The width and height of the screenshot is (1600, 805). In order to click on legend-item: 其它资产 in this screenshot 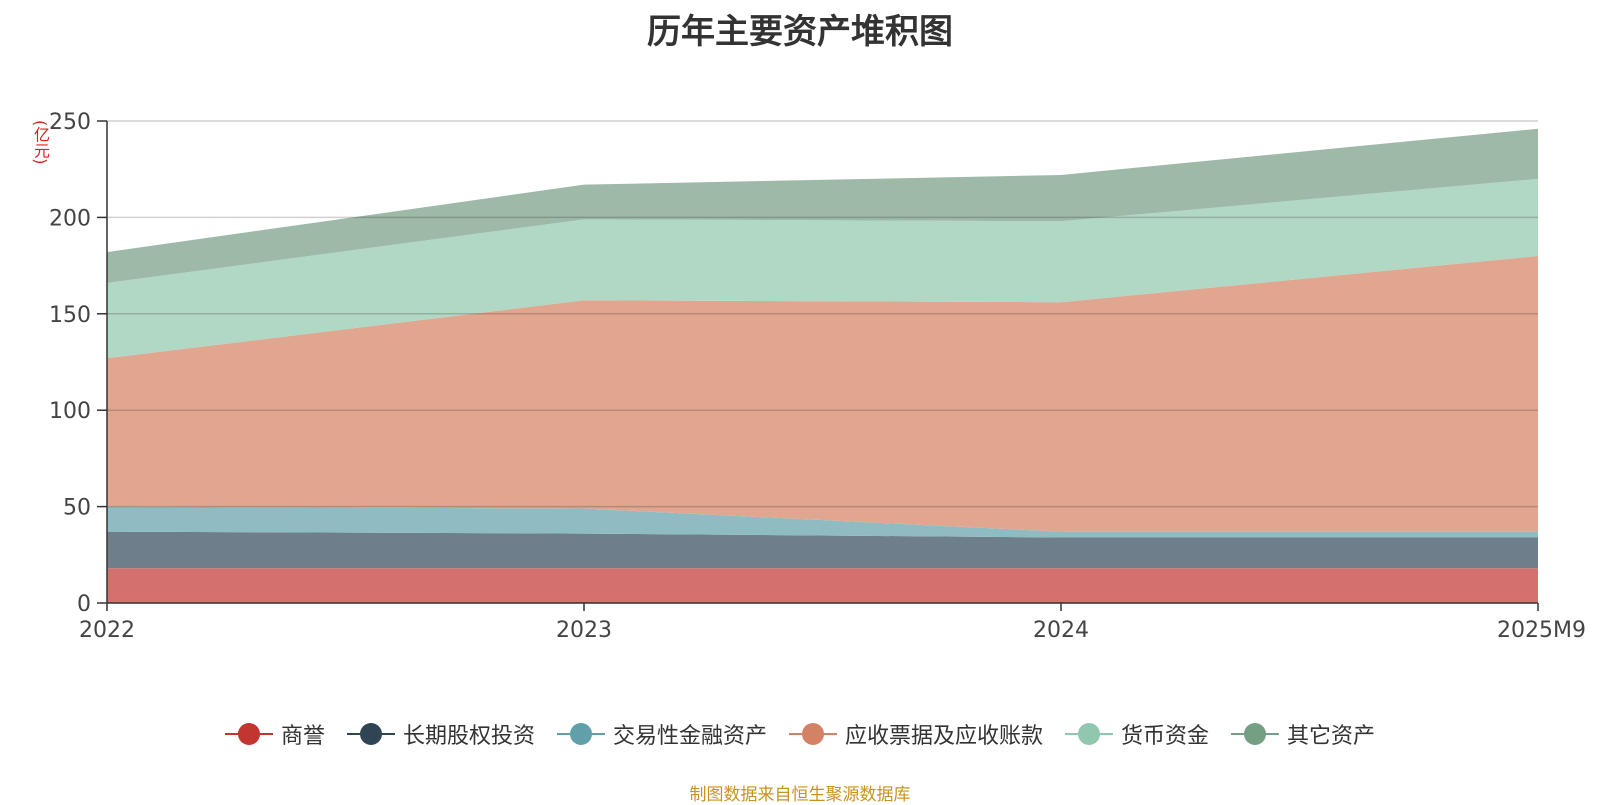, I will do `click(1303, 734)`.